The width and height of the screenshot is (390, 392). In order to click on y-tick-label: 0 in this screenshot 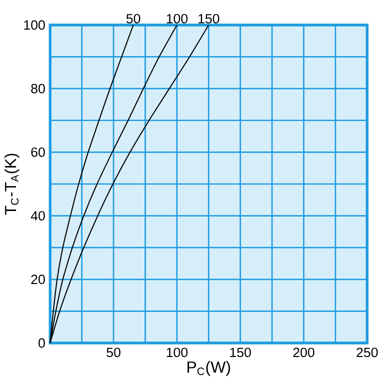, I will do `click(41, 343)`.